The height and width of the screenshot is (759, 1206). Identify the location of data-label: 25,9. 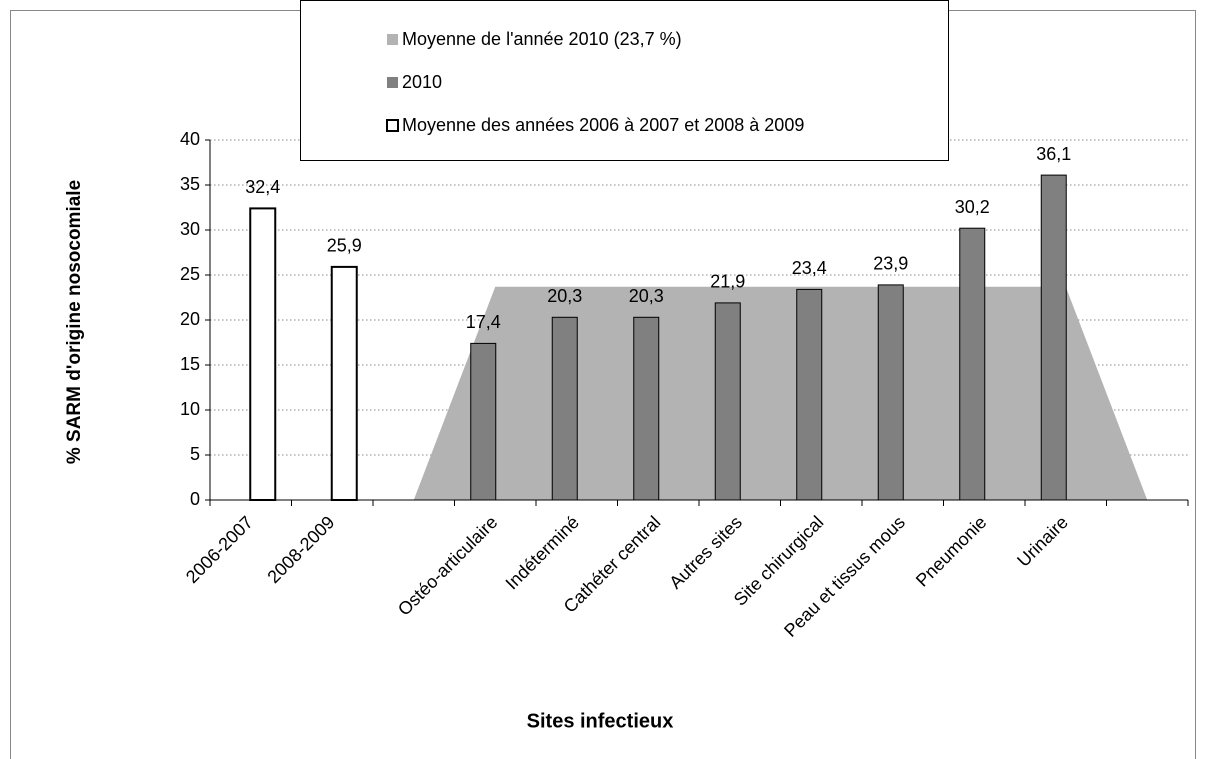
(344, 246).